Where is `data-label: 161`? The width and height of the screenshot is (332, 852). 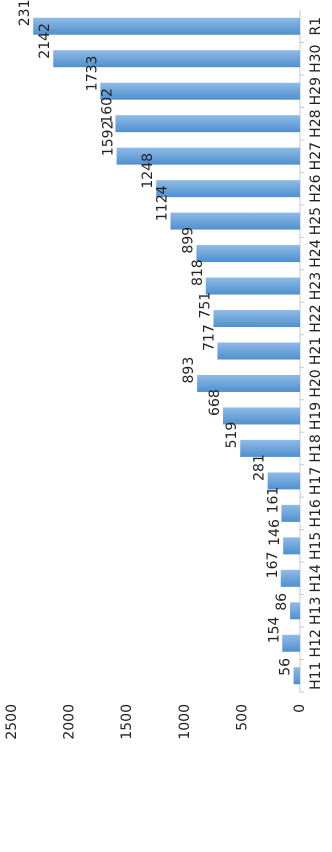 data-label: 161 is located at coordinates (273, 500).